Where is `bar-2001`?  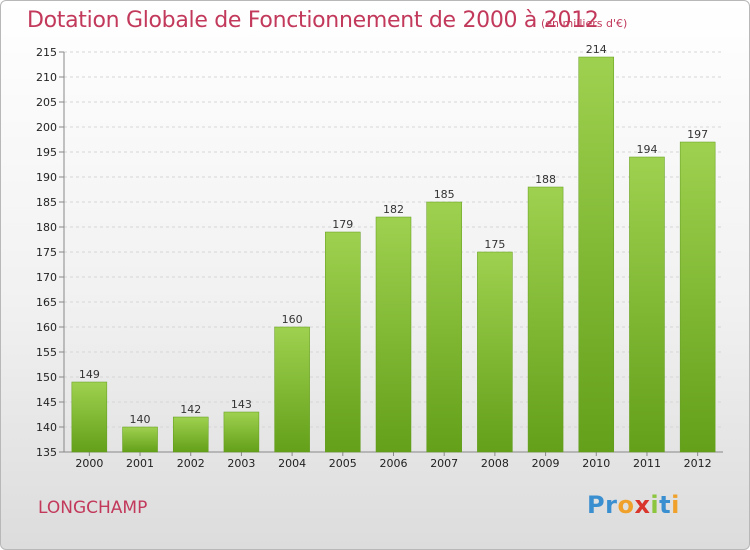
bar-2001 is located at coordinates (140, 439).